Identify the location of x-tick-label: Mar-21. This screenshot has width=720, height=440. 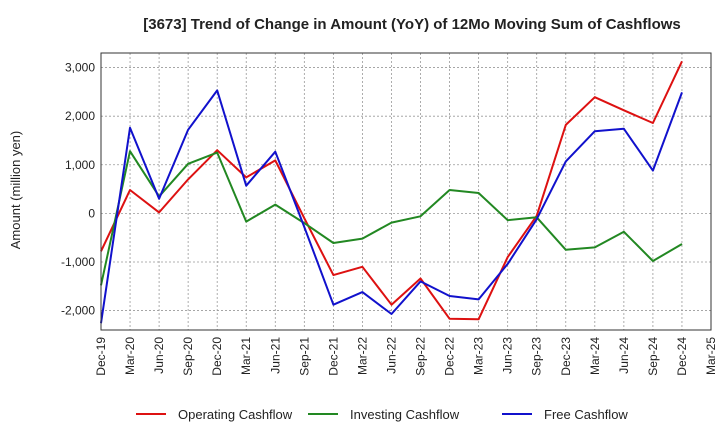
(246, 356).